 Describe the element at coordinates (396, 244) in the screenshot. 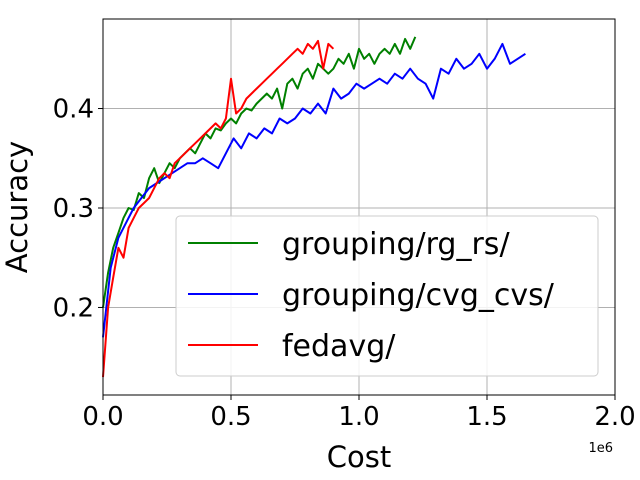

I see `legend-label-rg-rs: grouping/rg_rs/` at that location.